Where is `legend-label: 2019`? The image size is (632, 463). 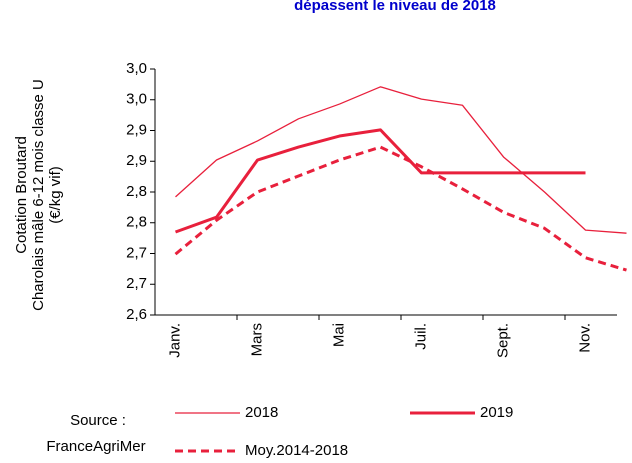 legend-label: 2019 is located at coordinates (496, 412).